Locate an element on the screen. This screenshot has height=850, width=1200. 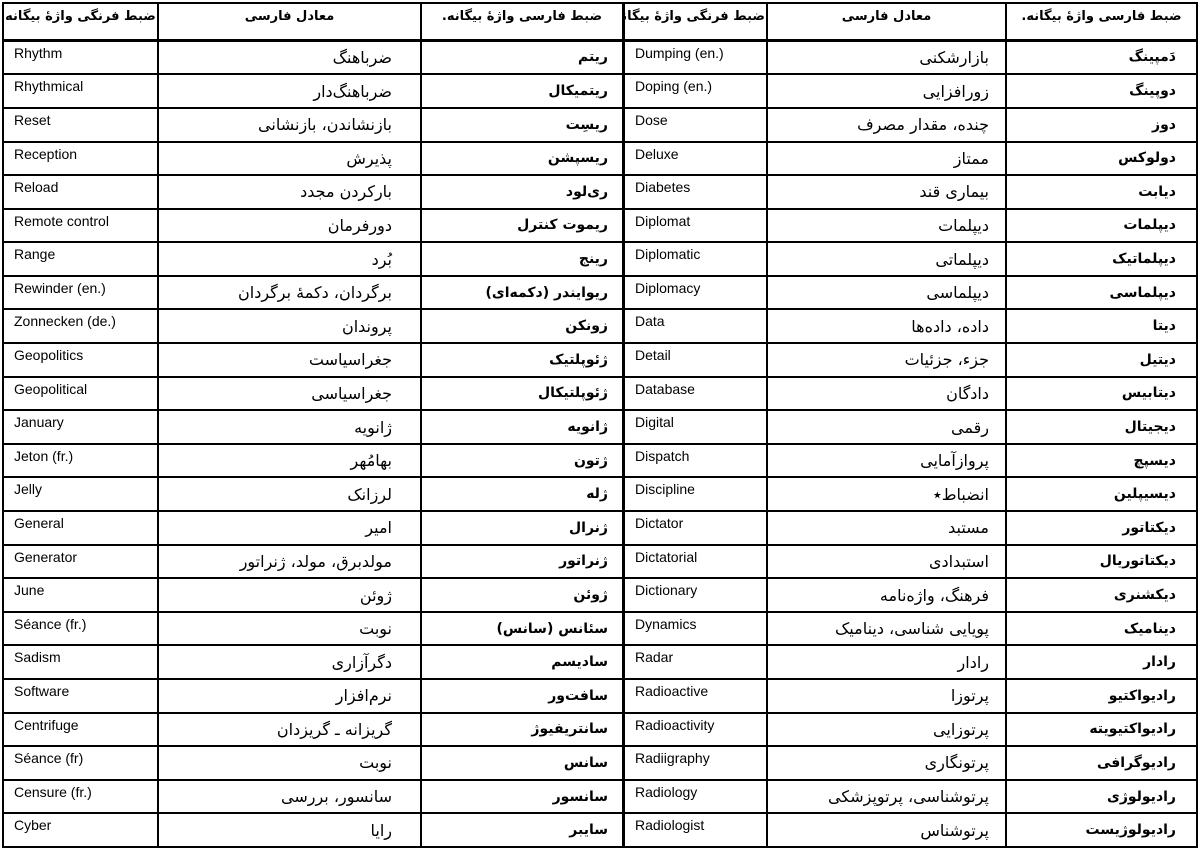
table-row: Dynamics پویایی شناسی، دینامیک دینامیک is located at coordinates (910, 628).